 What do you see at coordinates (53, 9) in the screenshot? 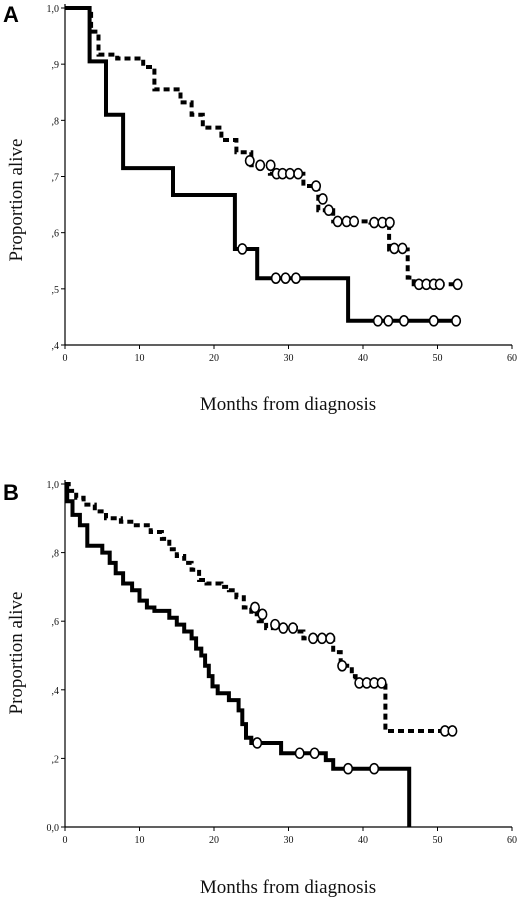
I see `panel-a-y-tick-label: 1,0` at bounding box center [53, 9].